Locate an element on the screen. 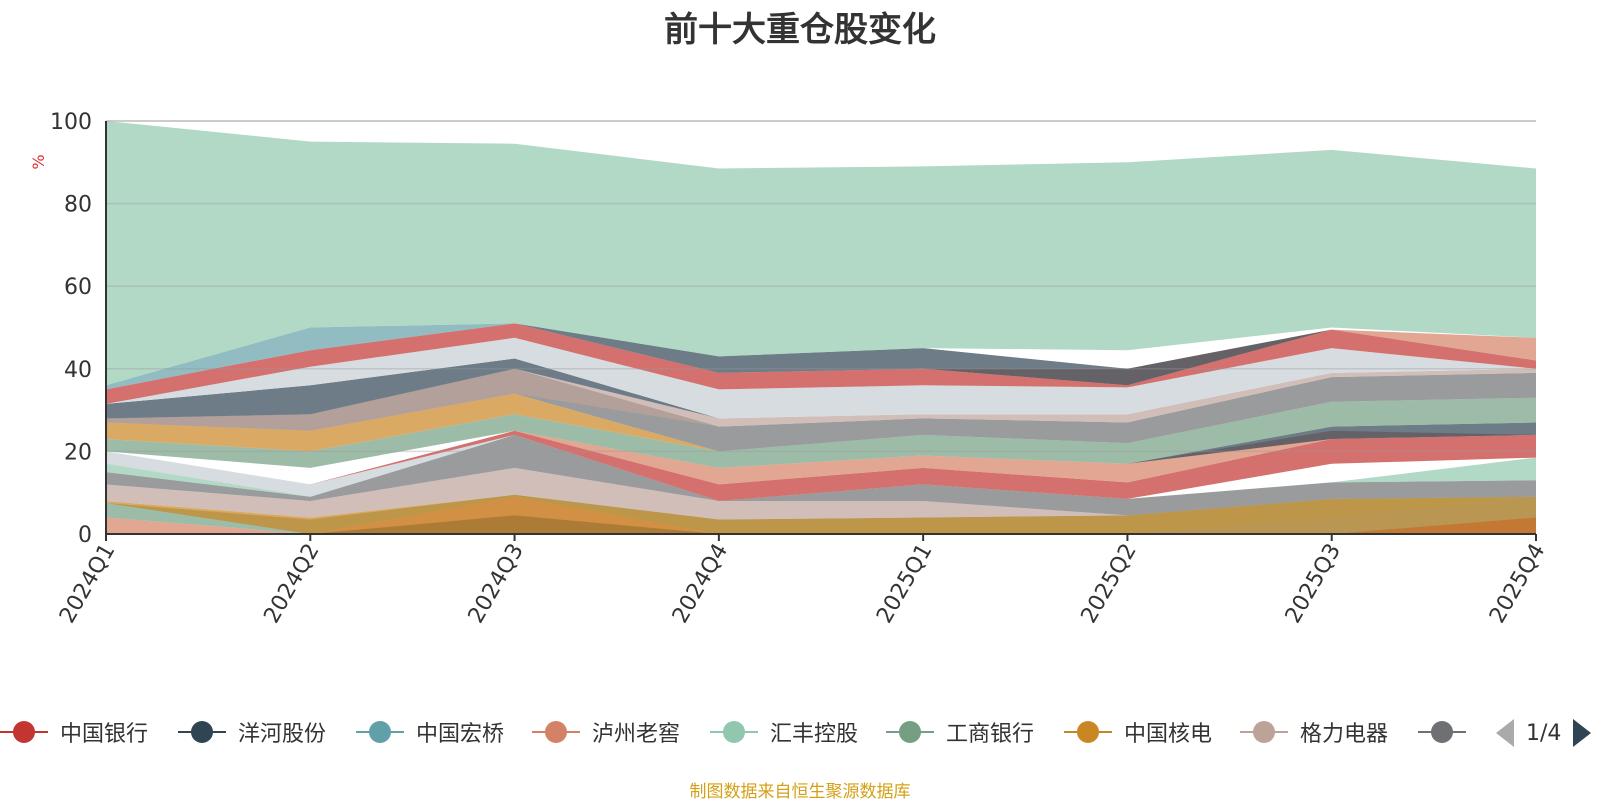 Image resolution: width=1600 pixels, height=802 pixels. legend-page-indicator: 1/4 is located at coordinates (1544, 733).